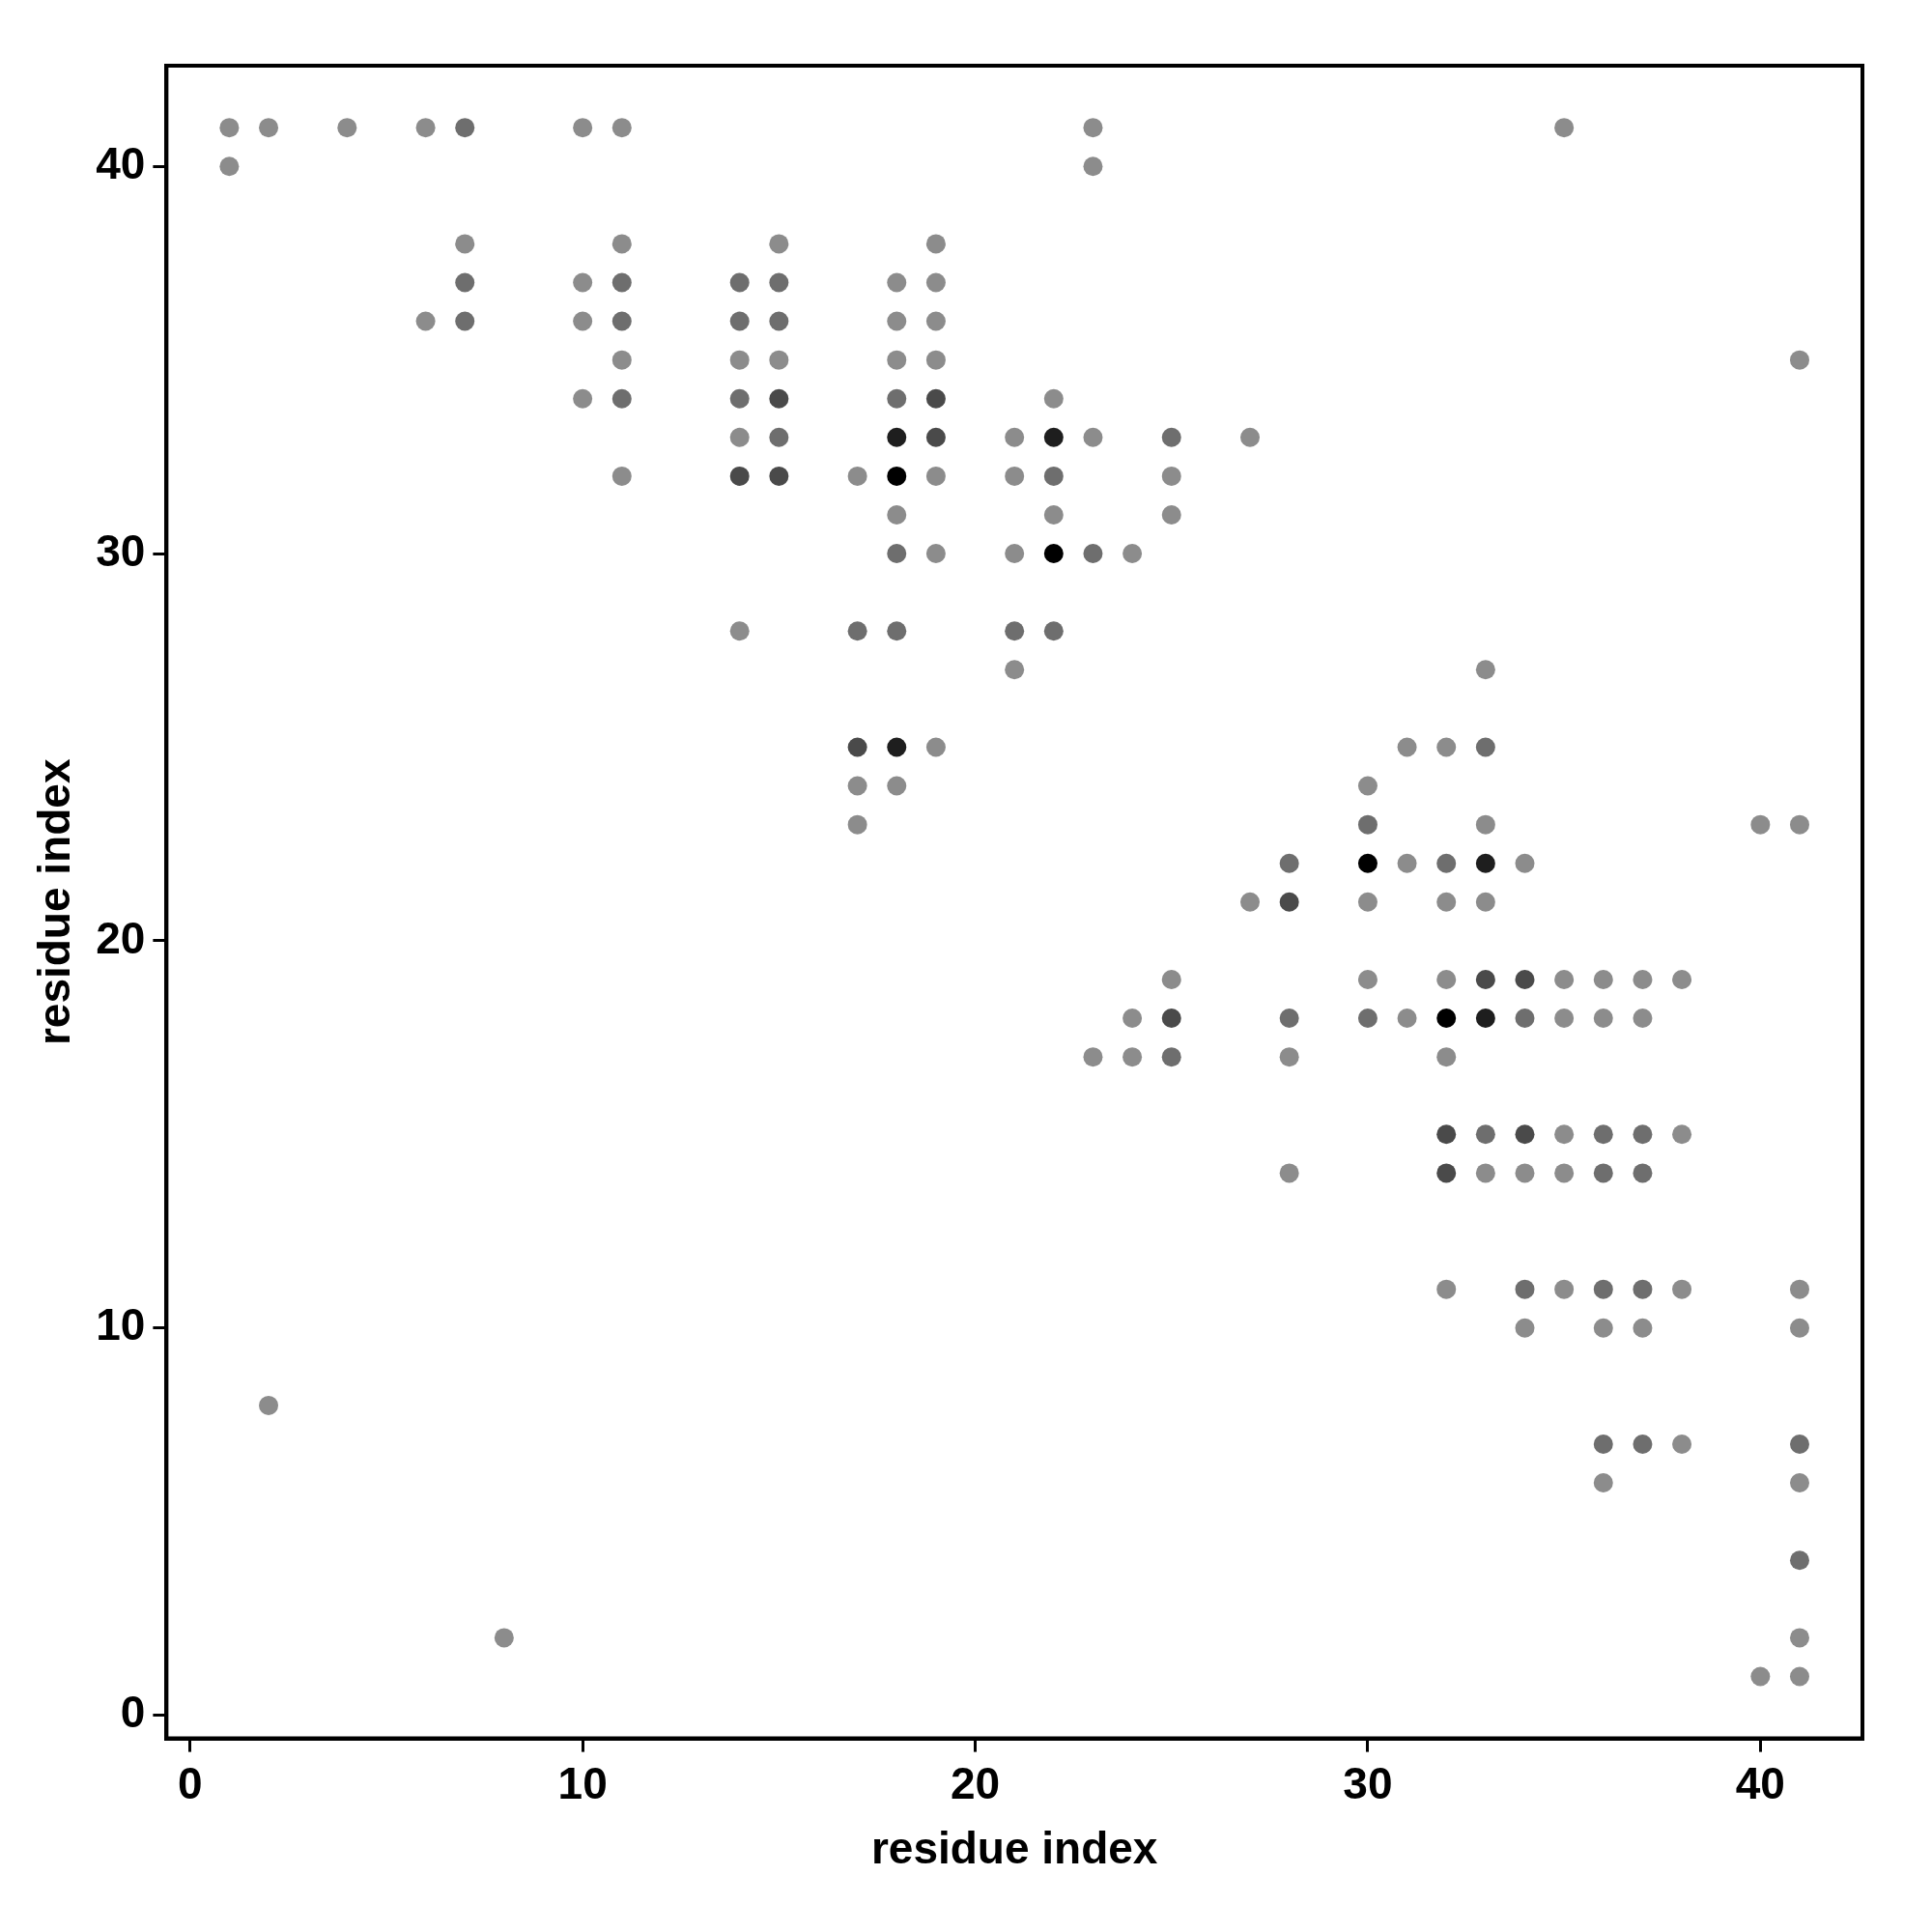  I want to click on x-tick-label: 0, so click(190, 1782).